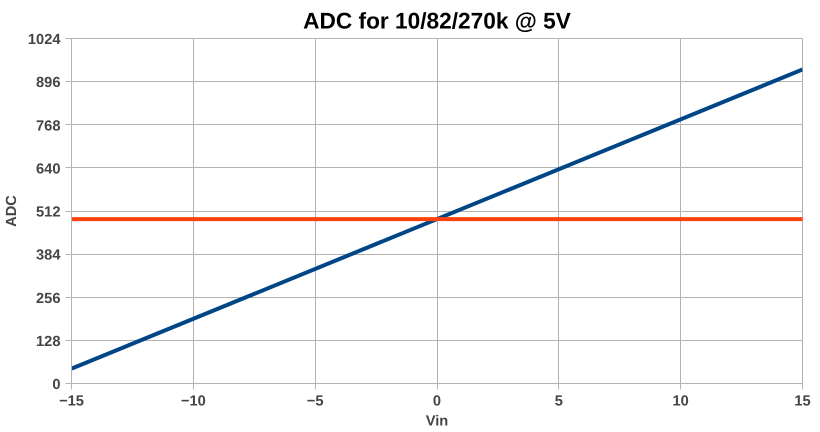 Image resolution: width=820 pixels, height=432 pixels. I want to click on y-tick-label: 896, so click(48, 83).